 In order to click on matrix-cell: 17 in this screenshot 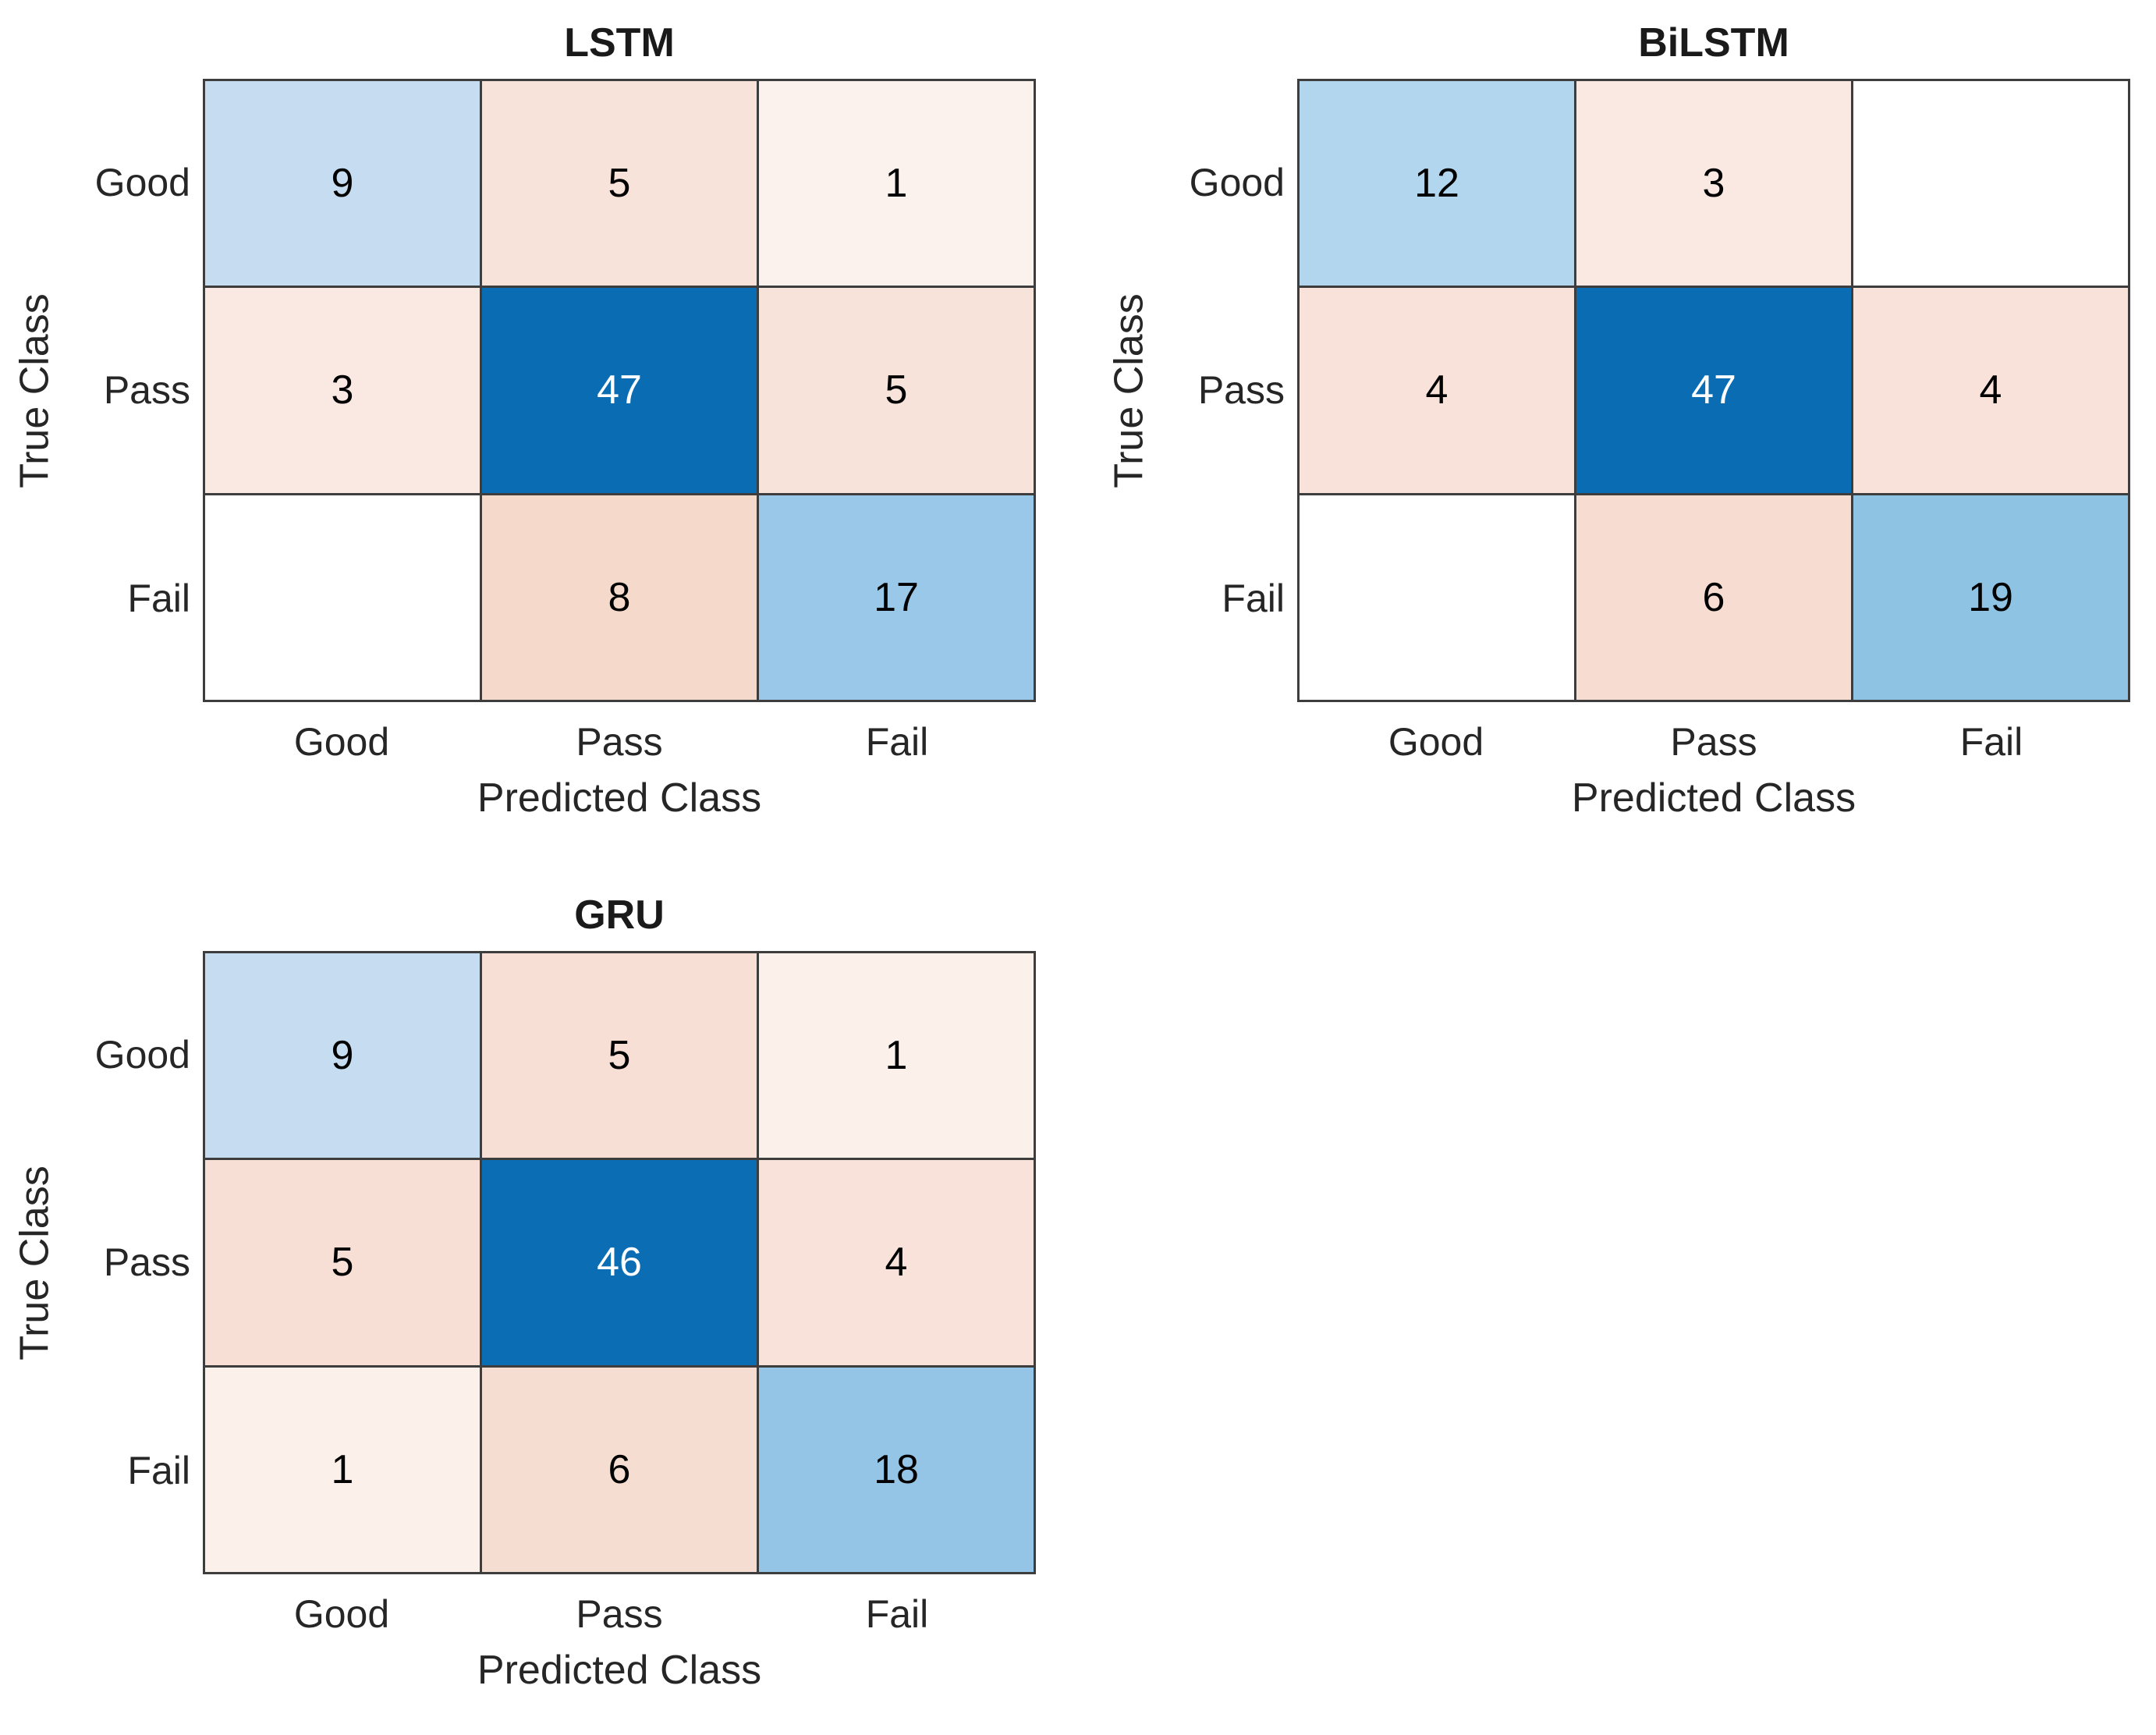, I will do `click(897, 597)`.